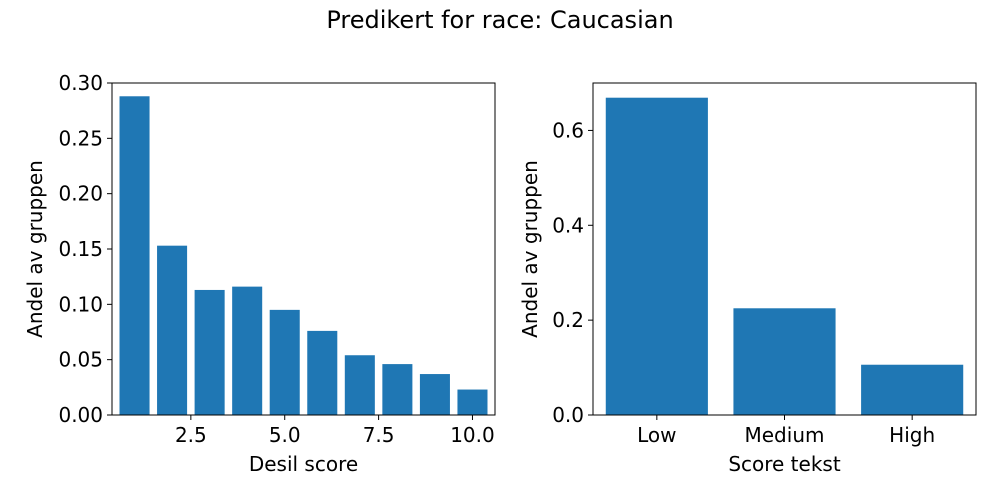 The image size is (1000, 500). What do you see at coordinates (656, 435) in the screenshot?
I see `x-tick-label: Low` at bounding box center [656, 435].